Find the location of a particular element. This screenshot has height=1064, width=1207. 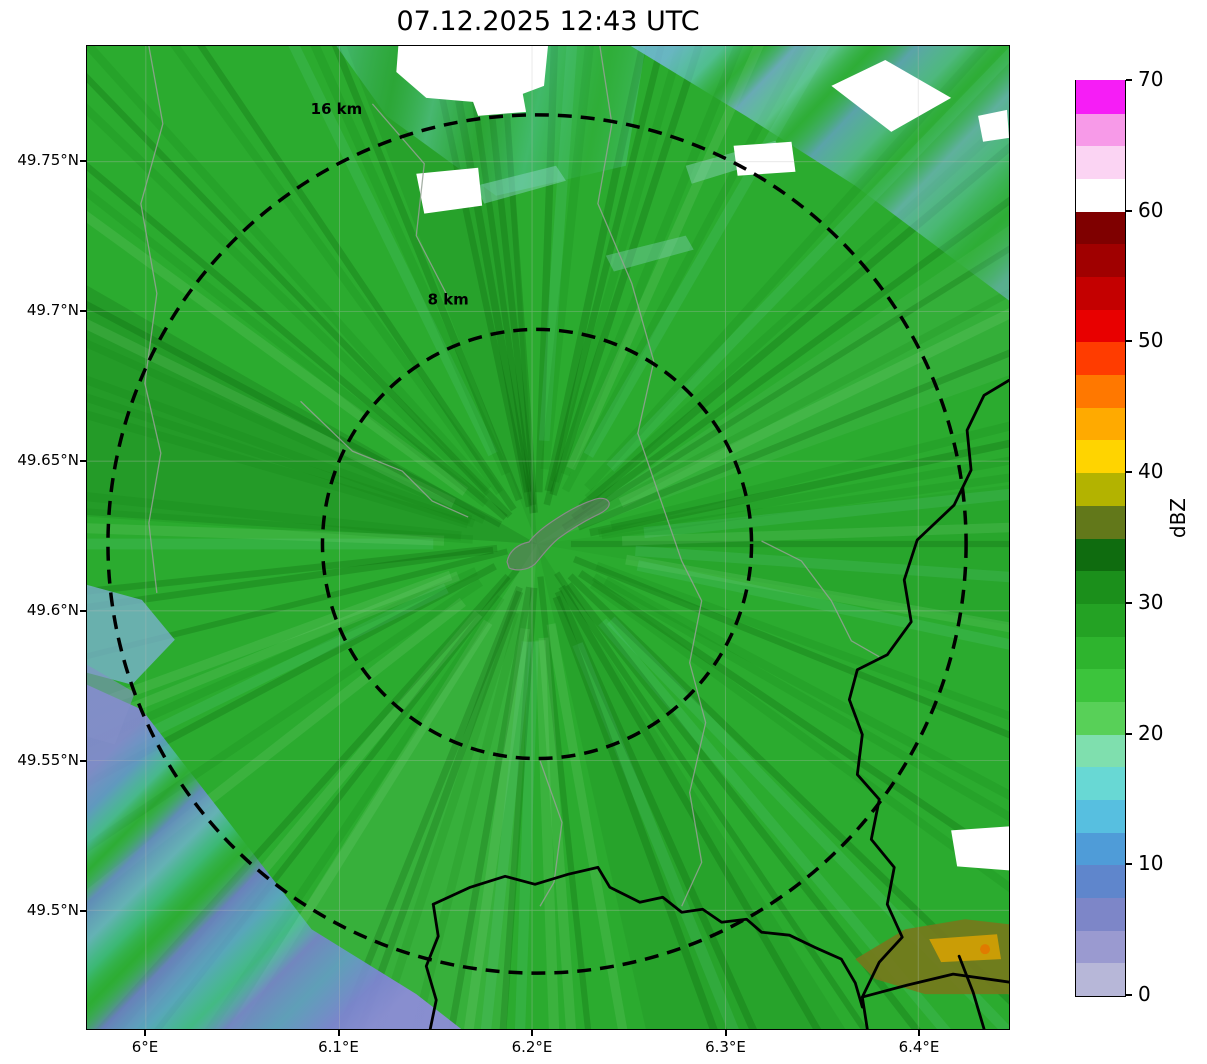

lat-tick-label: 49.5°N is located at coordinates (52, 910).